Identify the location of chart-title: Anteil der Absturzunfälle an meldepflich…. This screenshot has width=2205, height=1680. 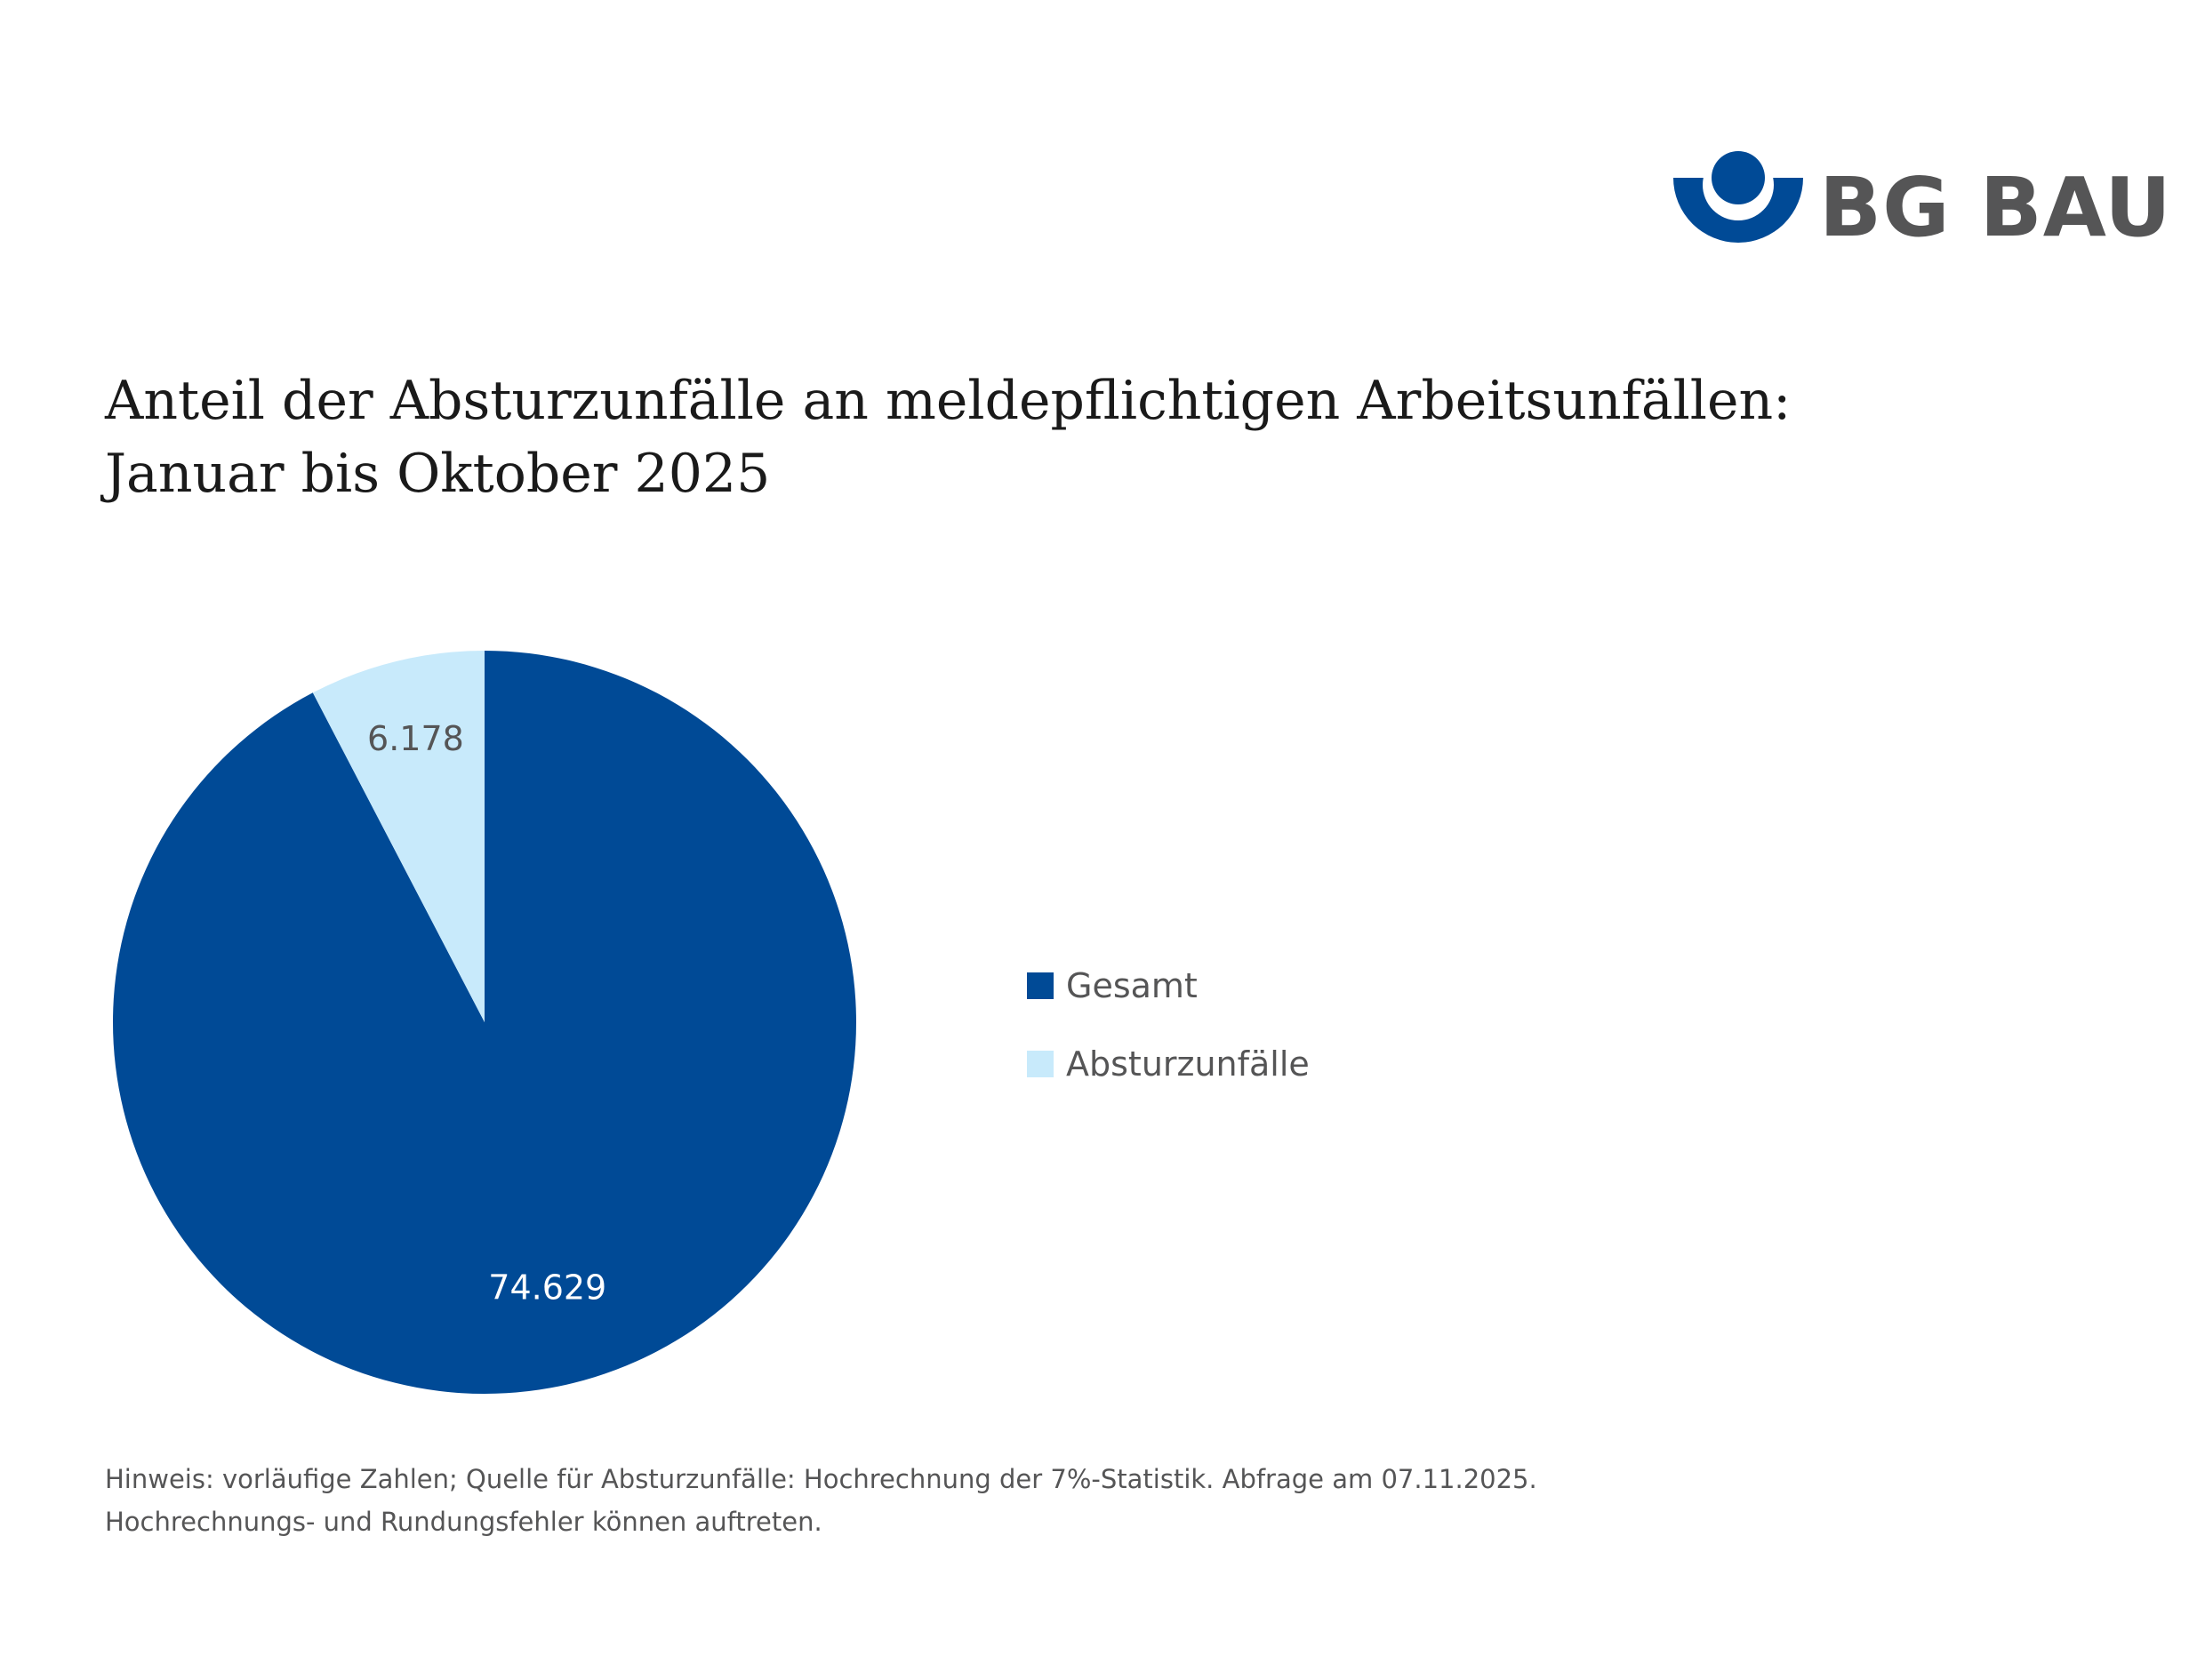
(1127, 437).